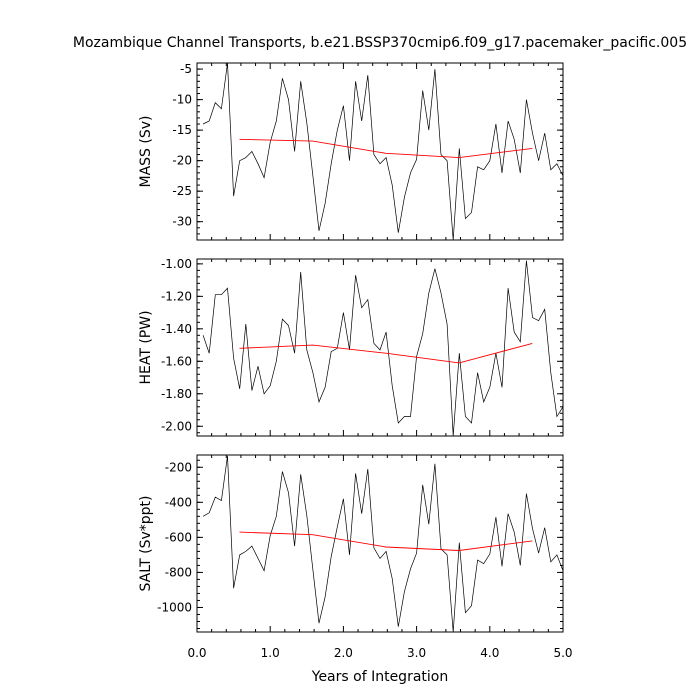 This screenshot has height=700, width=700. I want to click on heat-y-tick-label: -1.20, so click(176, 296).